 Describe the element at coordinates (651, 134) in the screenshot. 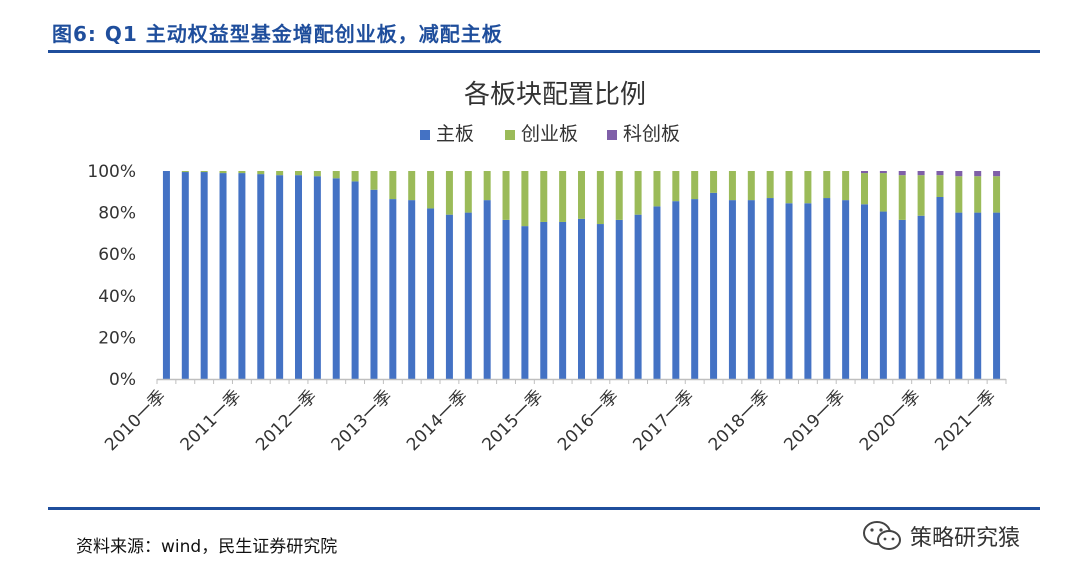

I see `legend-label: 科创板` at that location.